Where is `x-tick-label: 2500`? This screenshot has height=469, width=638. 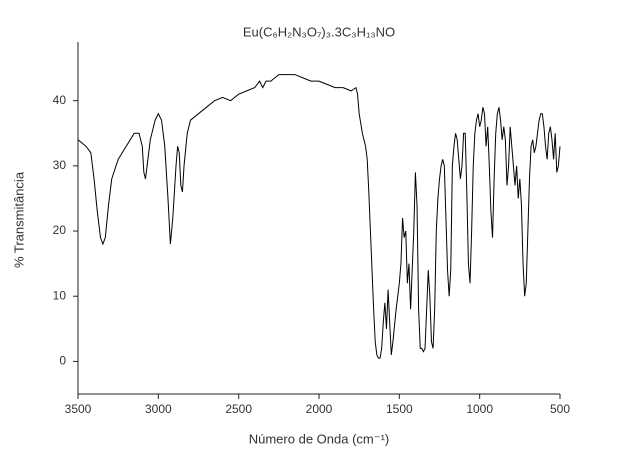 x-tick-label: 2500 is located at coordinates (238, 409).